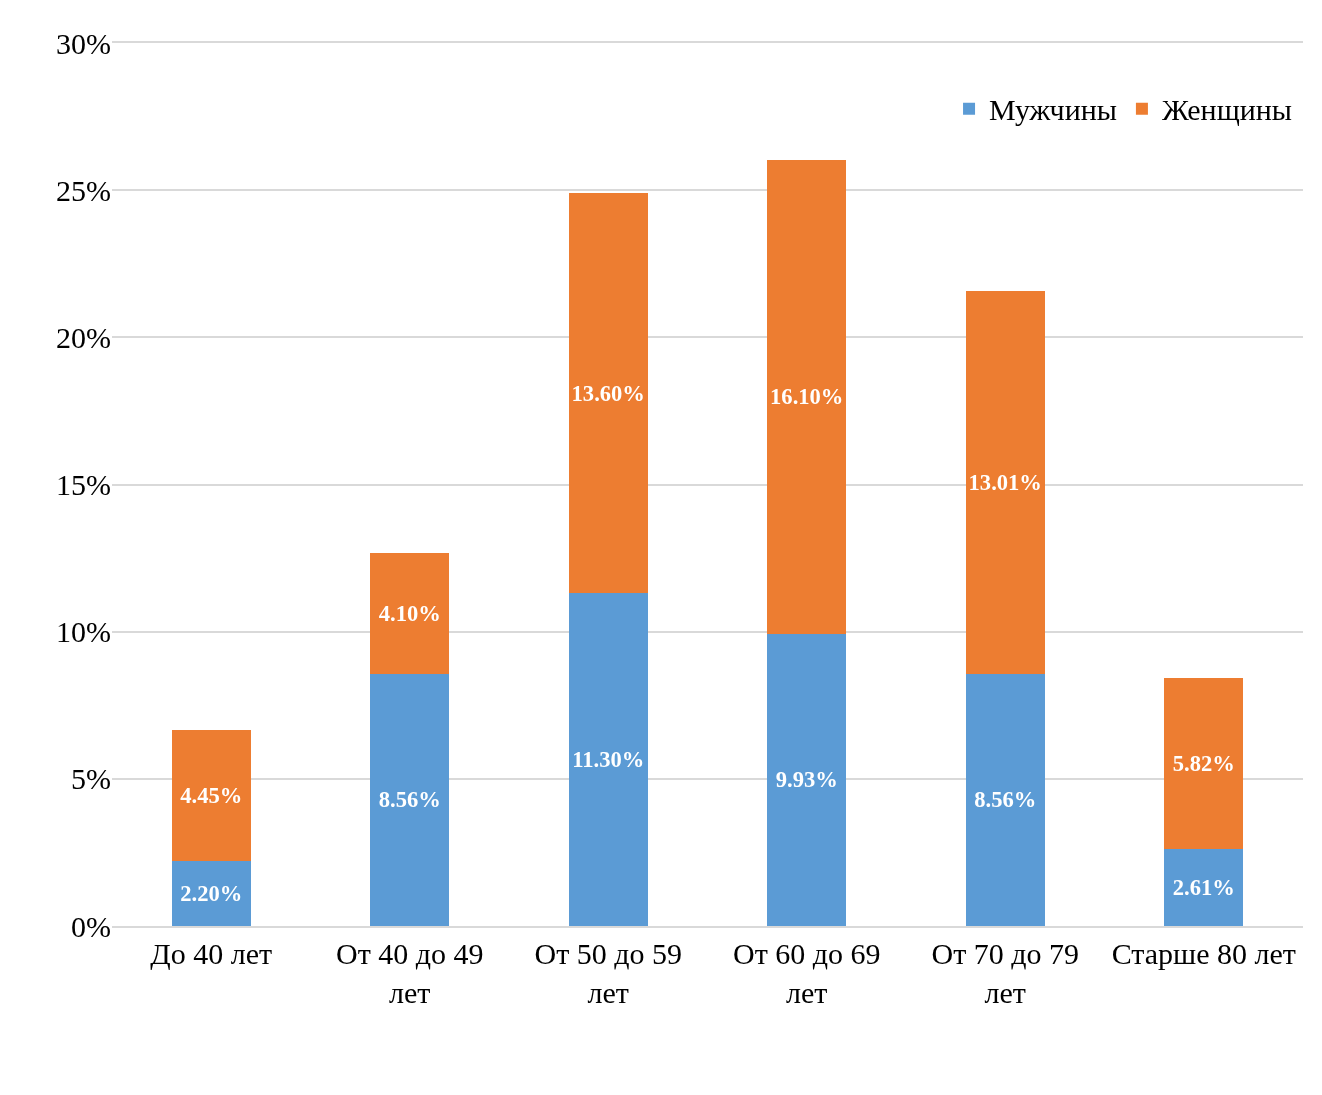  Describe the element at coordinates (83, 484) in the screenshot. I see `y-tick-label: 15%` at that location.